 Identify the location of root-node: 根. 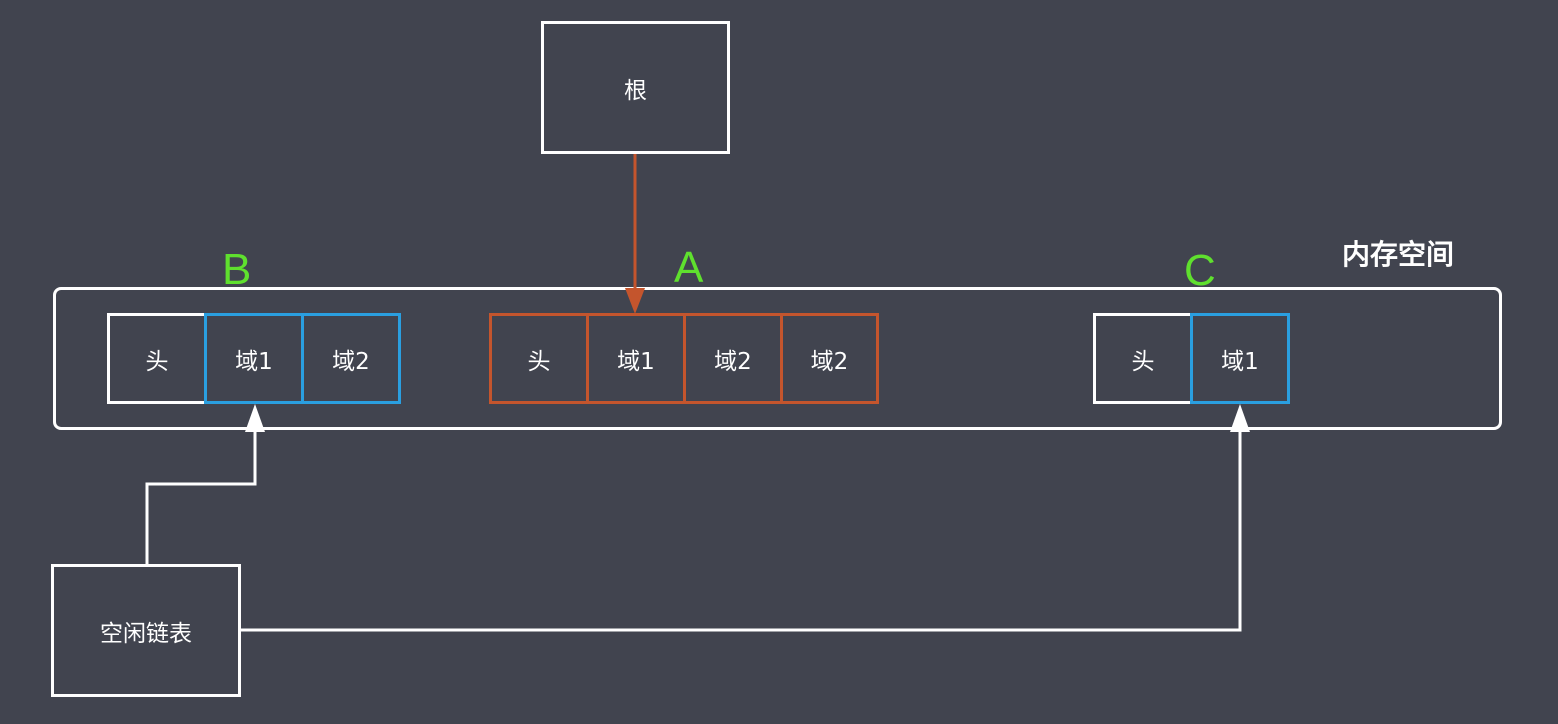
(635, 87).